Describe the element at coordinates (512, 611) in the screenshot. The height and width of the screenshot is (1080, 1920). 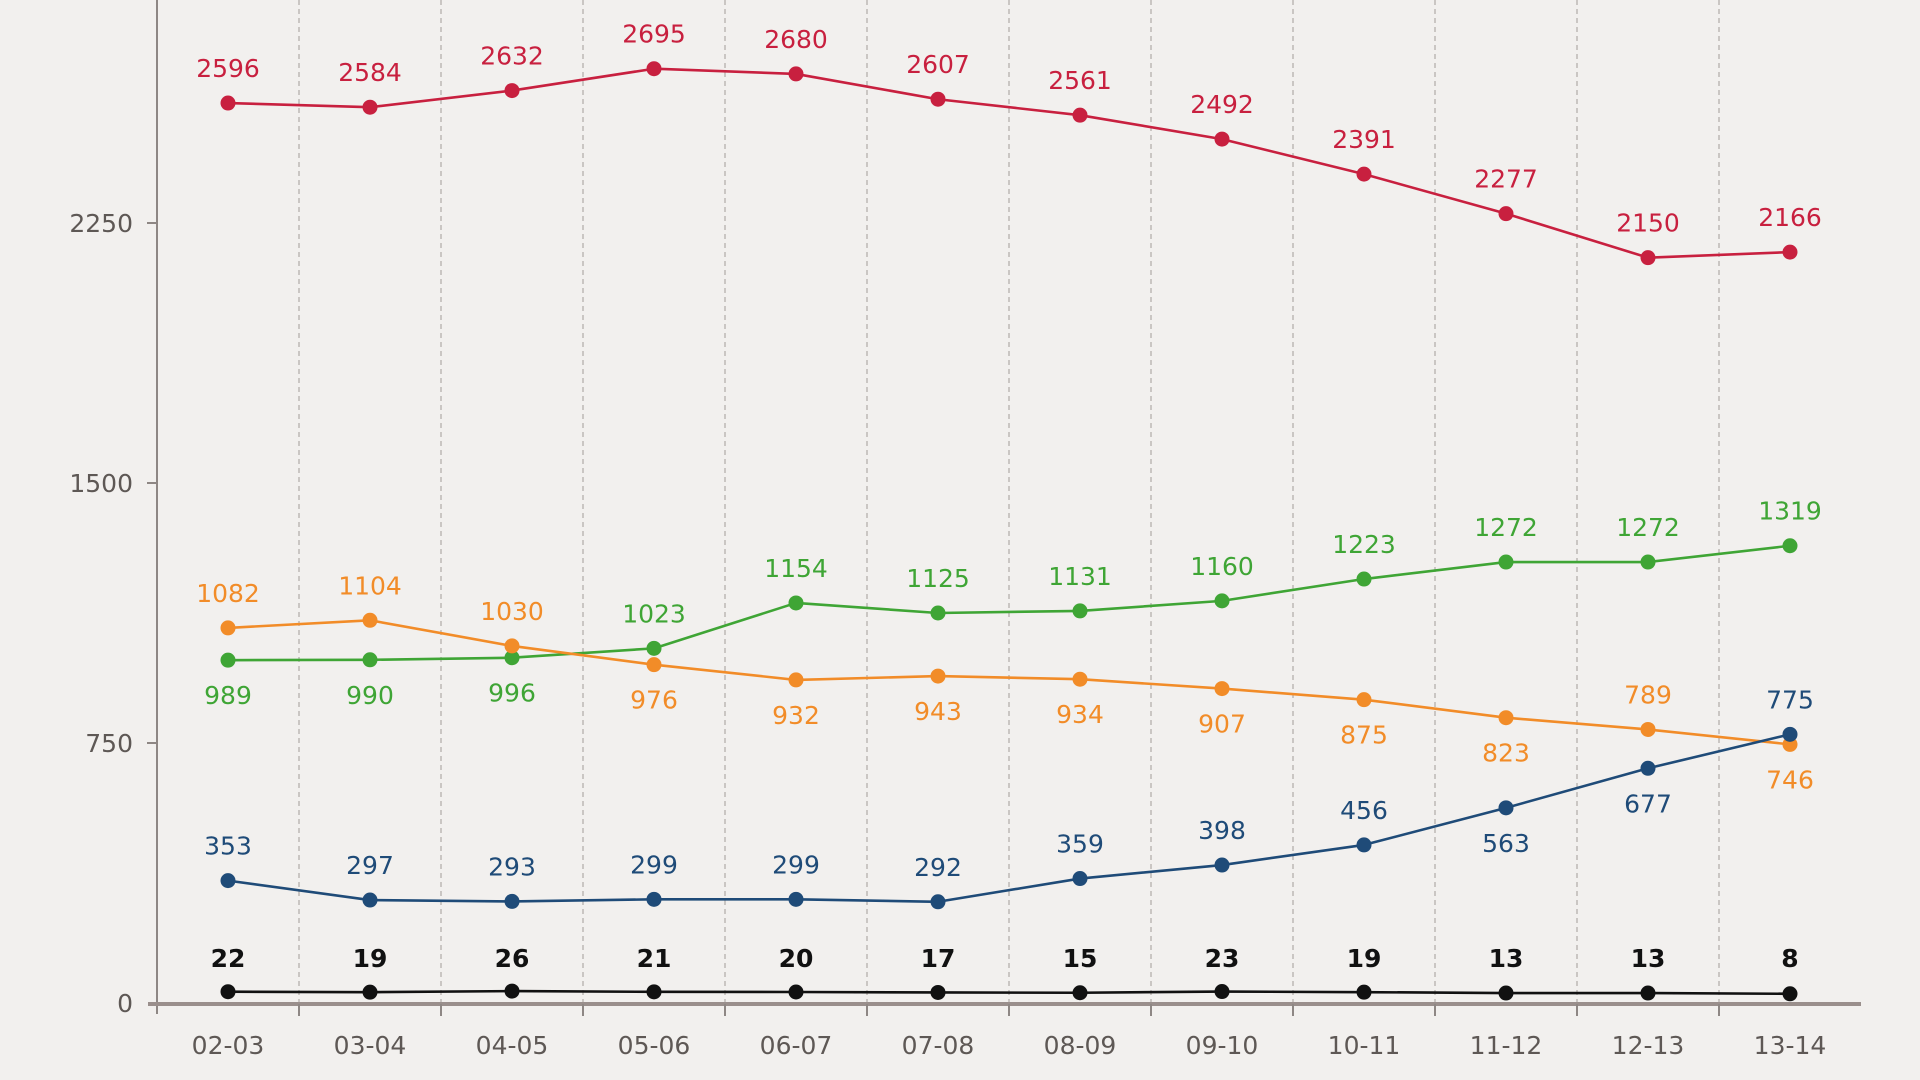
I see `data-label-orange: 1030` at that location.